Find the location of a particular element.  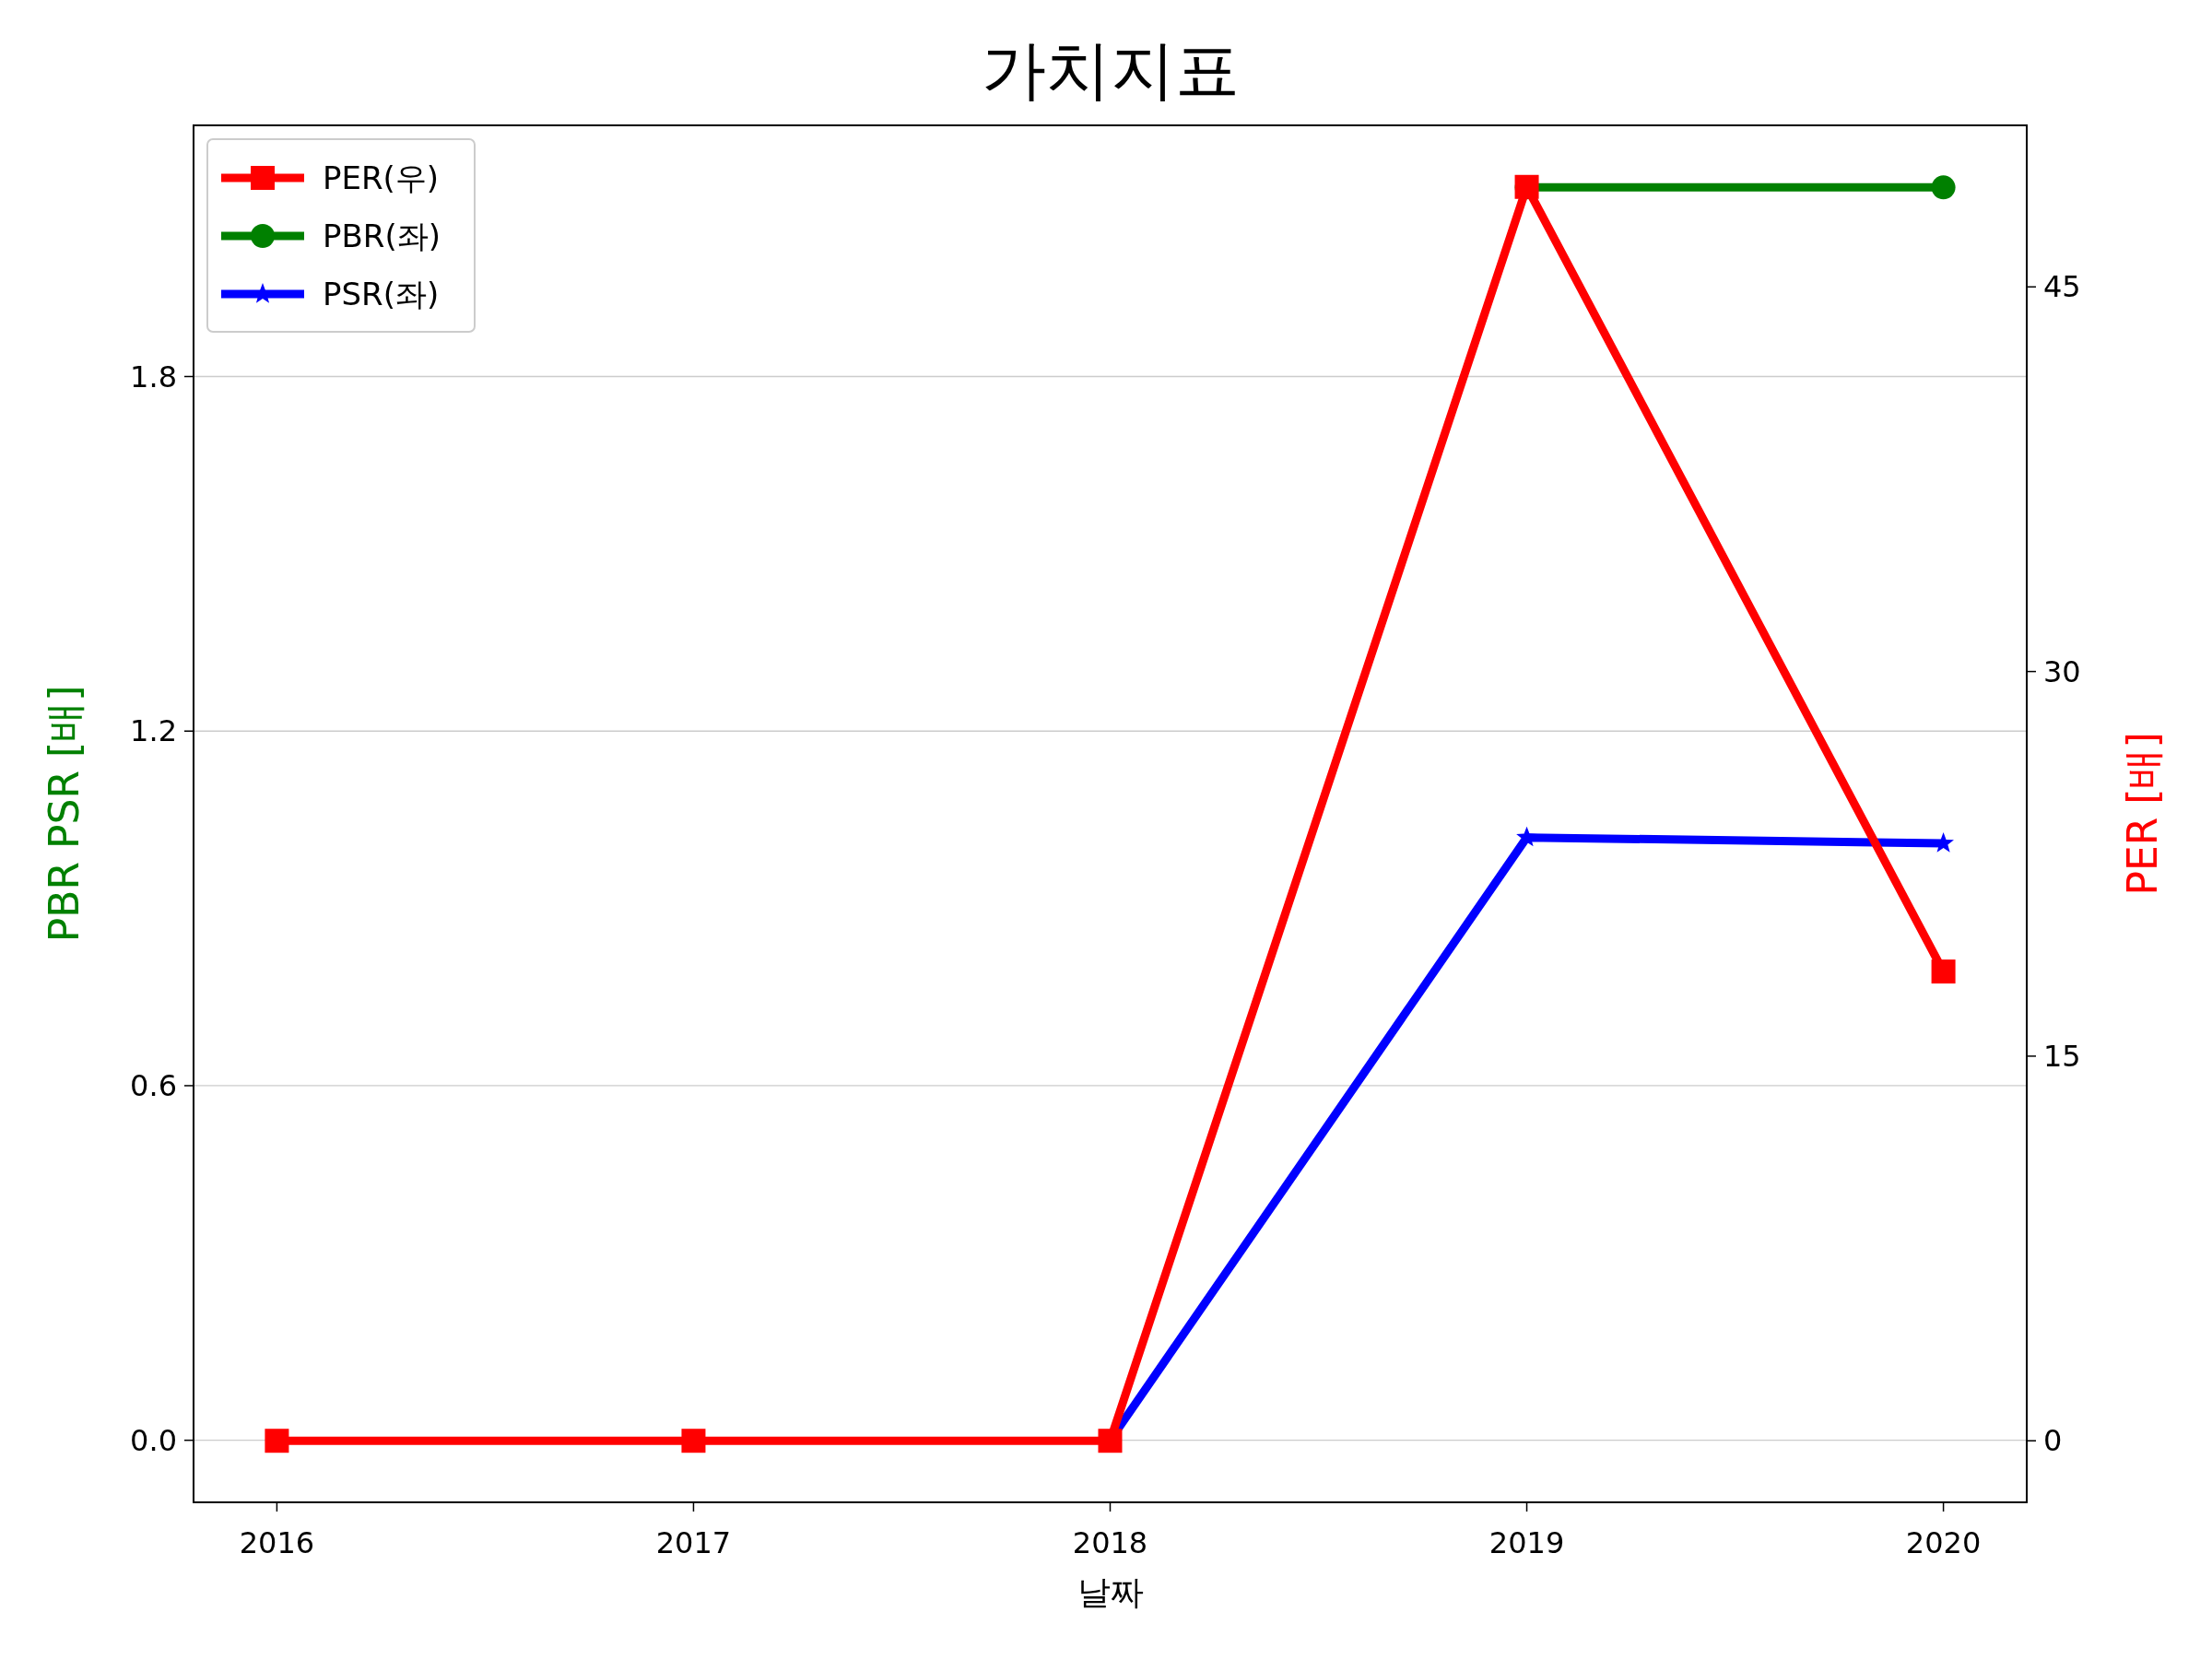

y-tick-label: 0.6 is located at coordinates (153, 1085).